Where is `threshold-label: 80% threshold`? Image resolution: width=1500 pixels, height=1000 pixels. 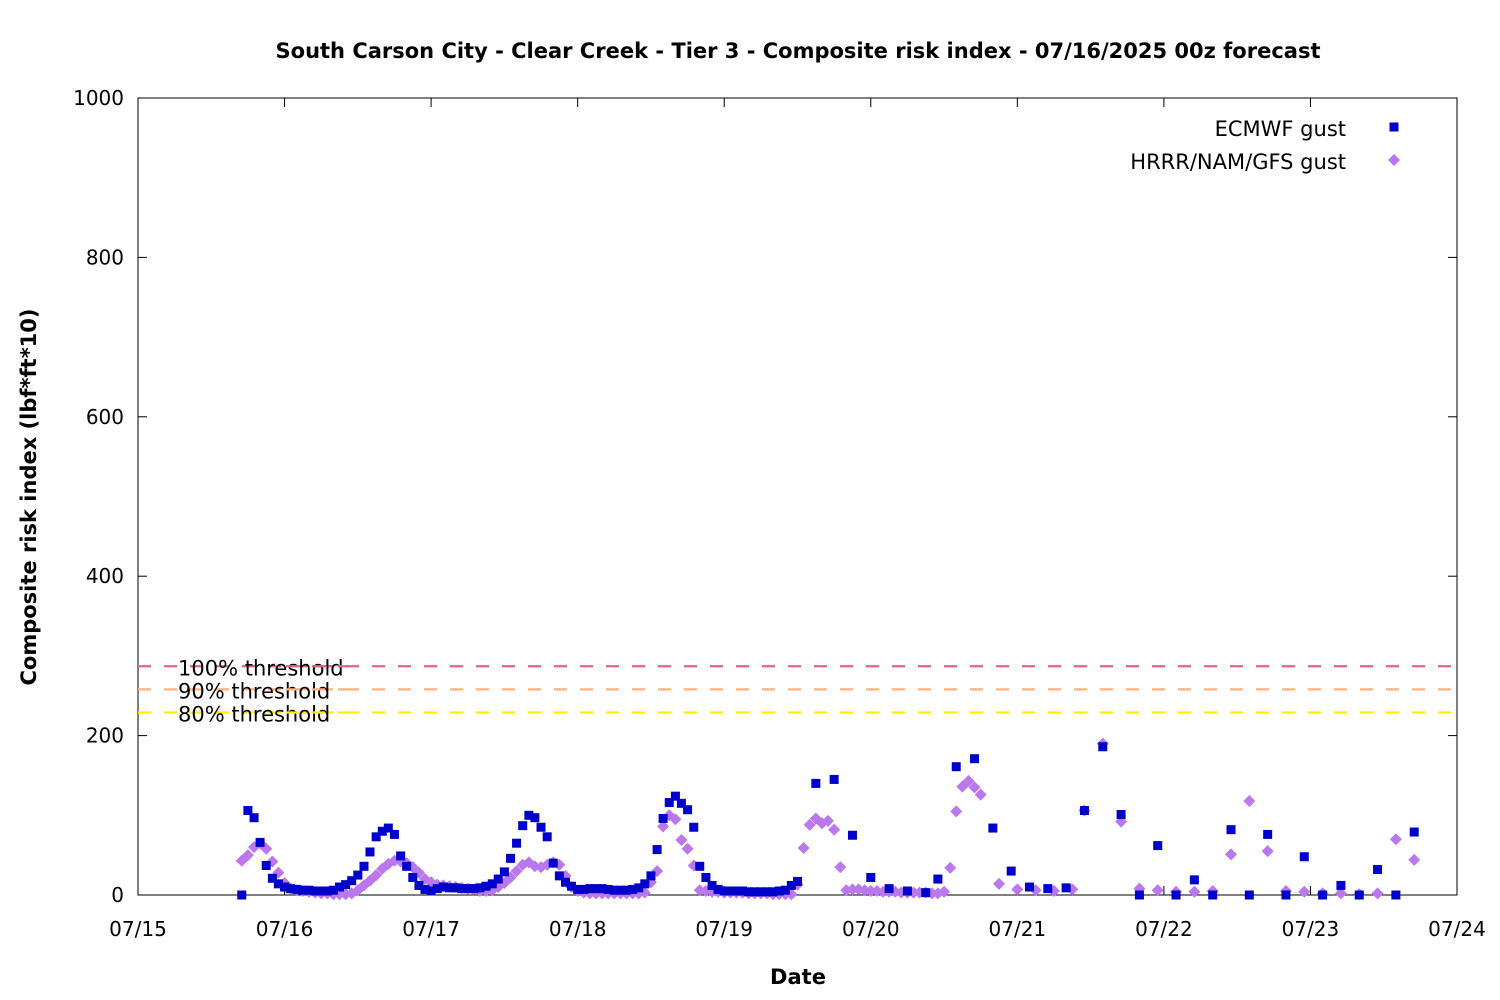 threshold-label: 80% threshold is located at coordinates (254, 714).